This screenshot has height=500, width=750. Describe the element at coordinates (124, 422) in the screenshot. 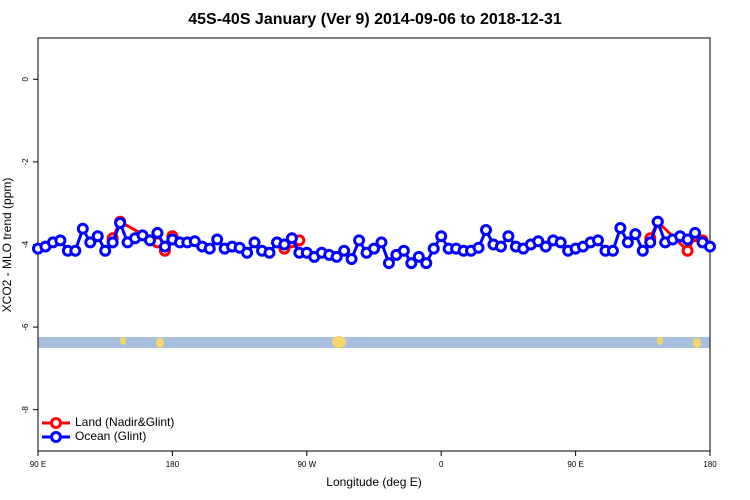

I see `legend-label: Land (Nadir&Glint)` at that location.